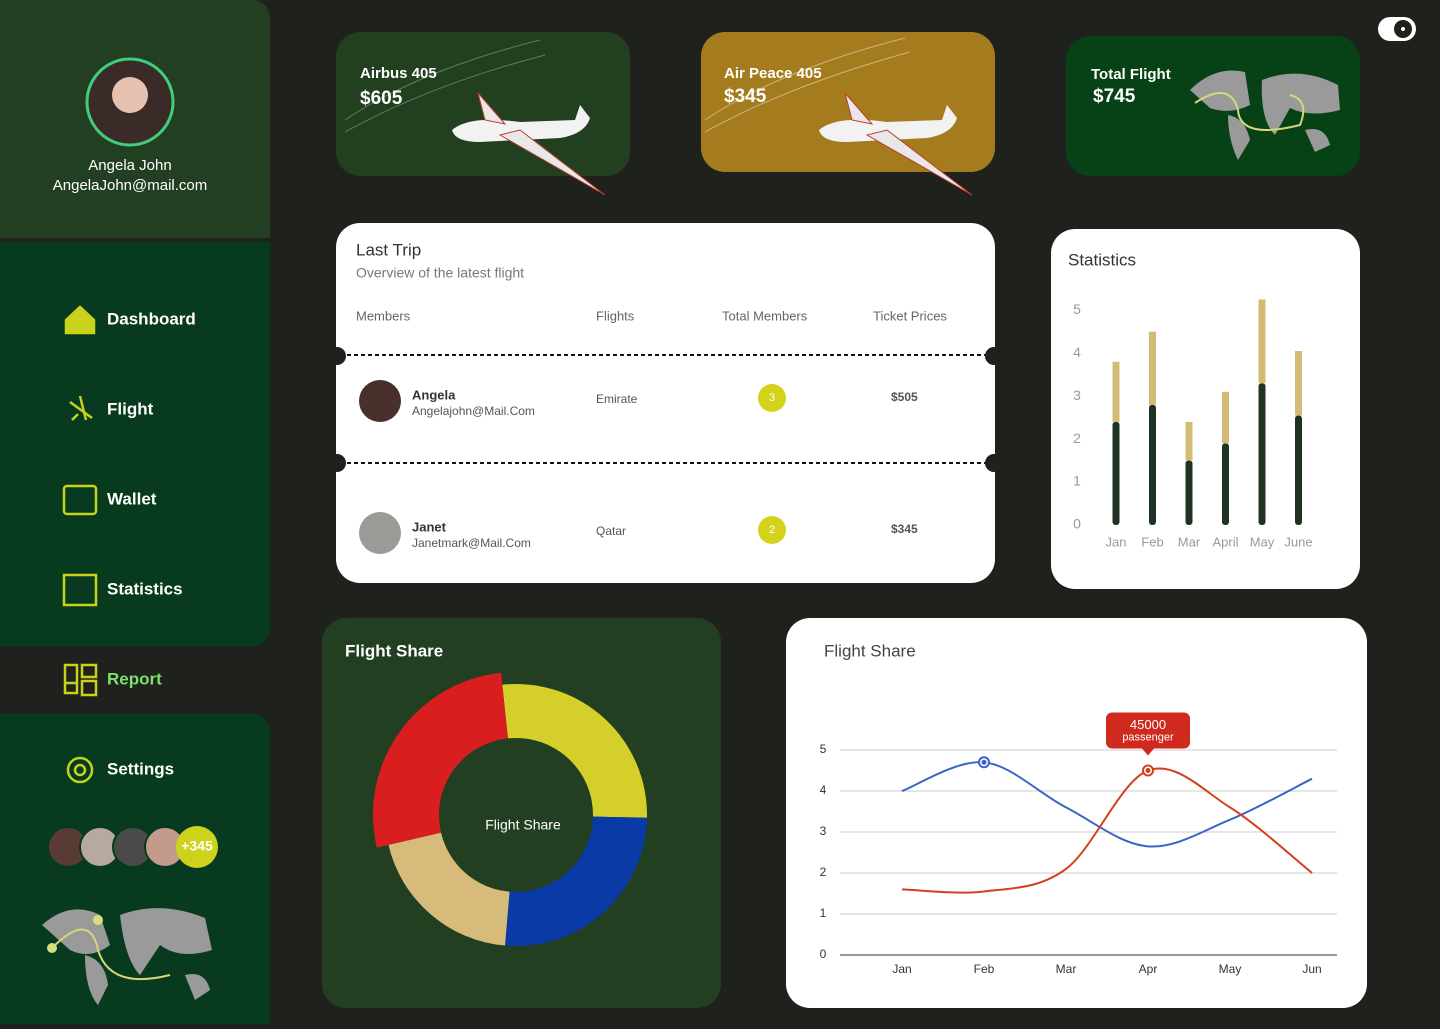 The image size is (1440, 1029). Describe the element at coordinates (130, 408) in the screenshot. I see `nav-item: Flight` at that location.